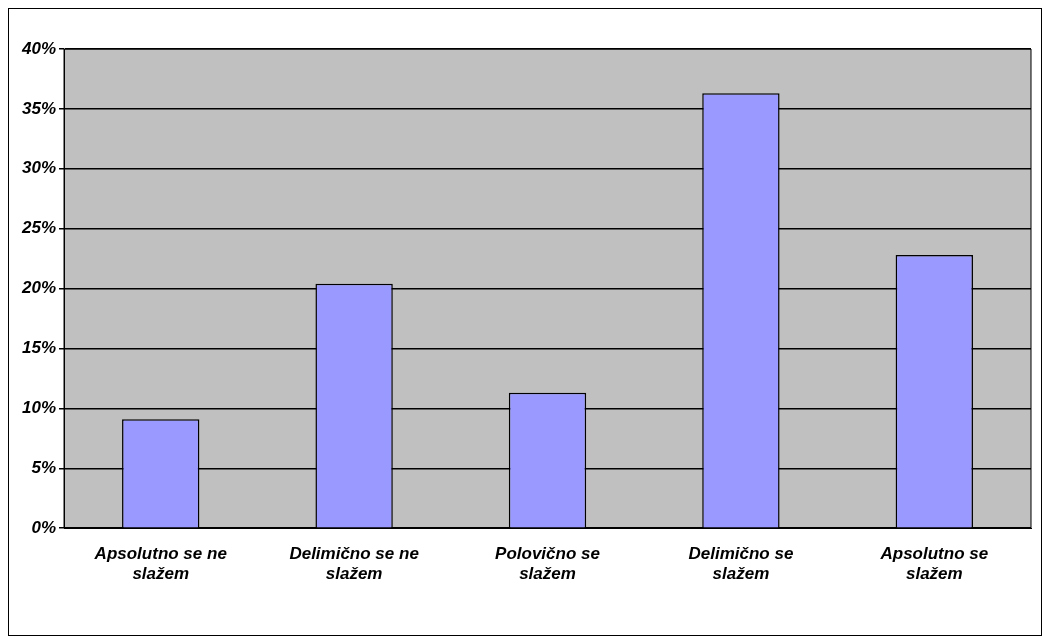 The width and height of the screenshot is (1044, 638). Describe the element at coordinates (39, 108) in the screenshot. I see `y-tick-label: 35%` at that location.